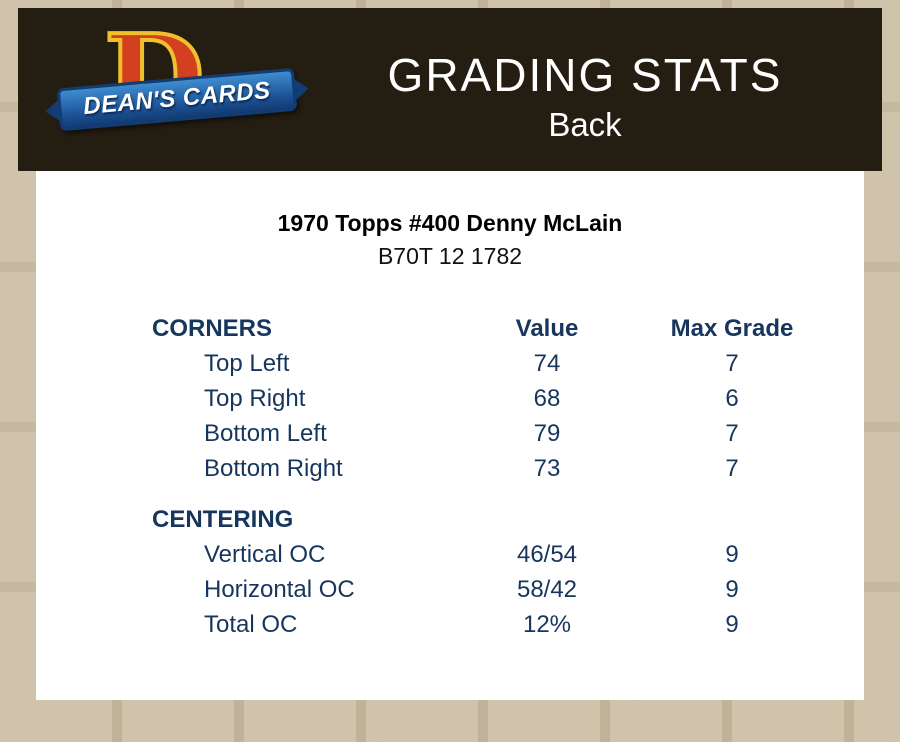 This screenshot has width=900, height=742. I want to click on table-row: Bottom Right 73 7, so click(508, 468).